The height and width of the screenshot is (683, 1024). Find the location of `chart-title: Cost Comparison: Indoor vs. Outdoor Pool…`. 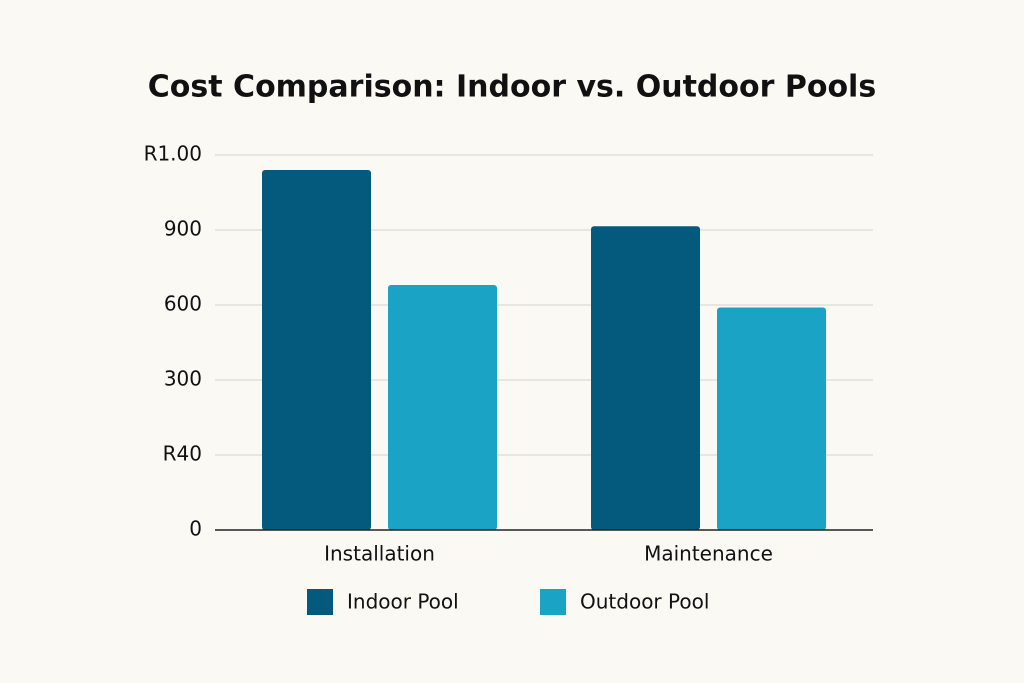

chart-title: Cost Comparison: Indoor vs. Outdoor Pool… is located at coordinates (512, 87).